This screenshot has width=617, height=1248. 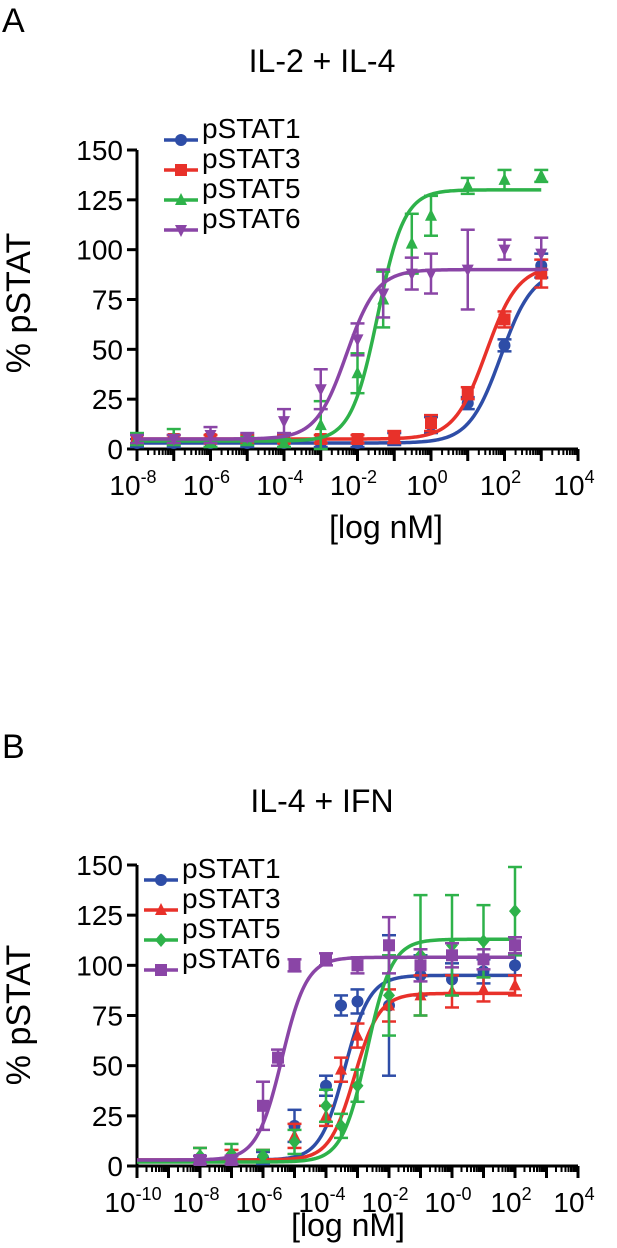 What do you see at coordinates (212, 959) in the screenshot?
I see `legend-entry-pstat6: pSTAT6` at bounding box center [212, 959].